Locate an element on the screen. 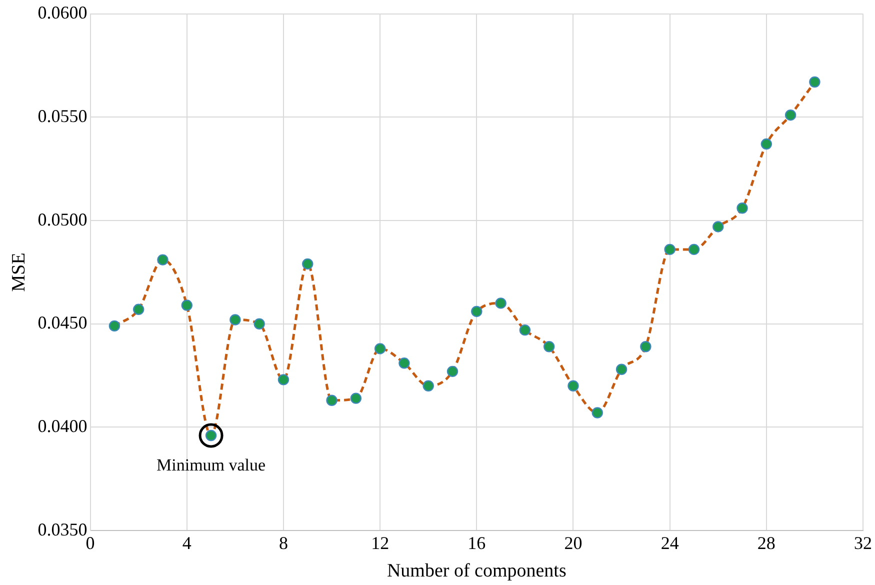 This screenshot has height=585, width=875. y-tick-label: 0.0350 is located at coordinates (63, 529).